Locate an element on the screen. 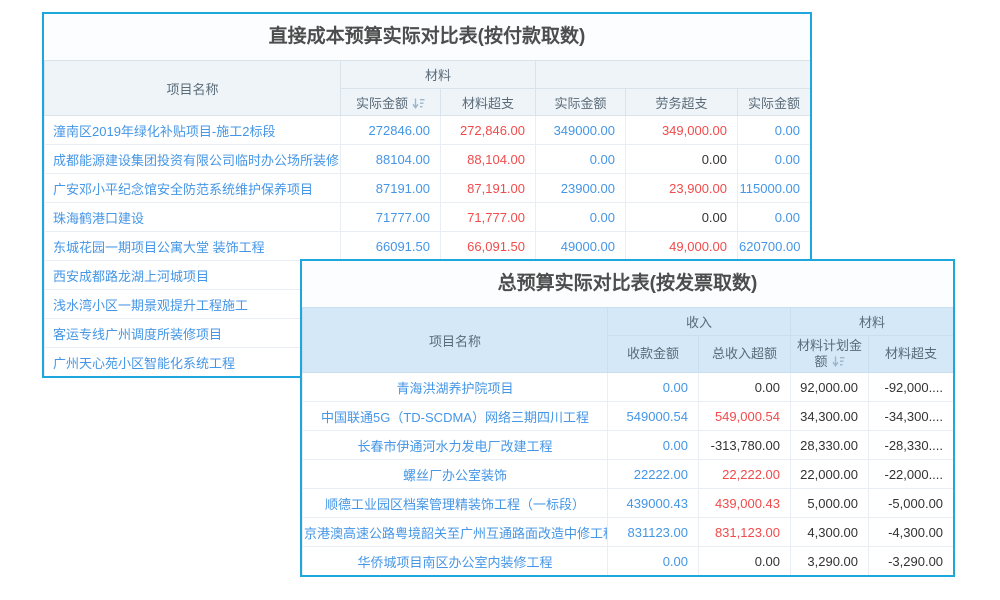  value-cell: -5,000.00 is located at coordinates (910, 503).